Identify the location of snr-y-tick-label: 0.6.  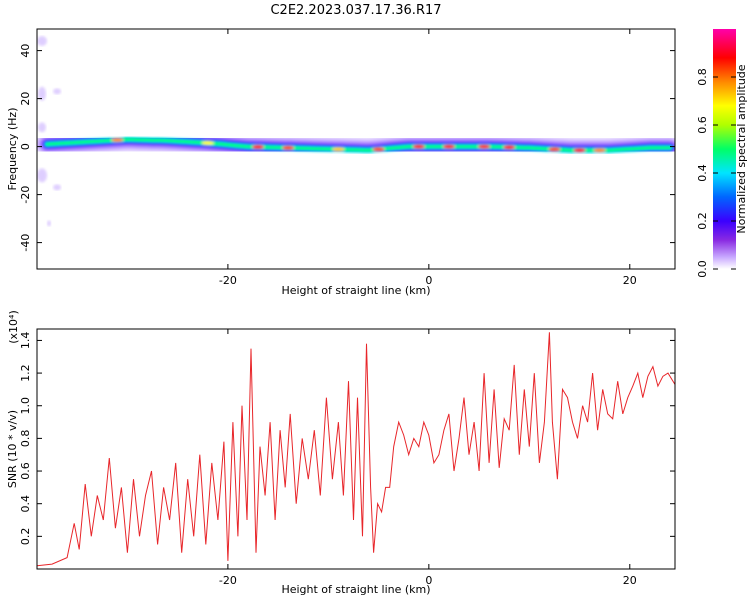
(25, 471).